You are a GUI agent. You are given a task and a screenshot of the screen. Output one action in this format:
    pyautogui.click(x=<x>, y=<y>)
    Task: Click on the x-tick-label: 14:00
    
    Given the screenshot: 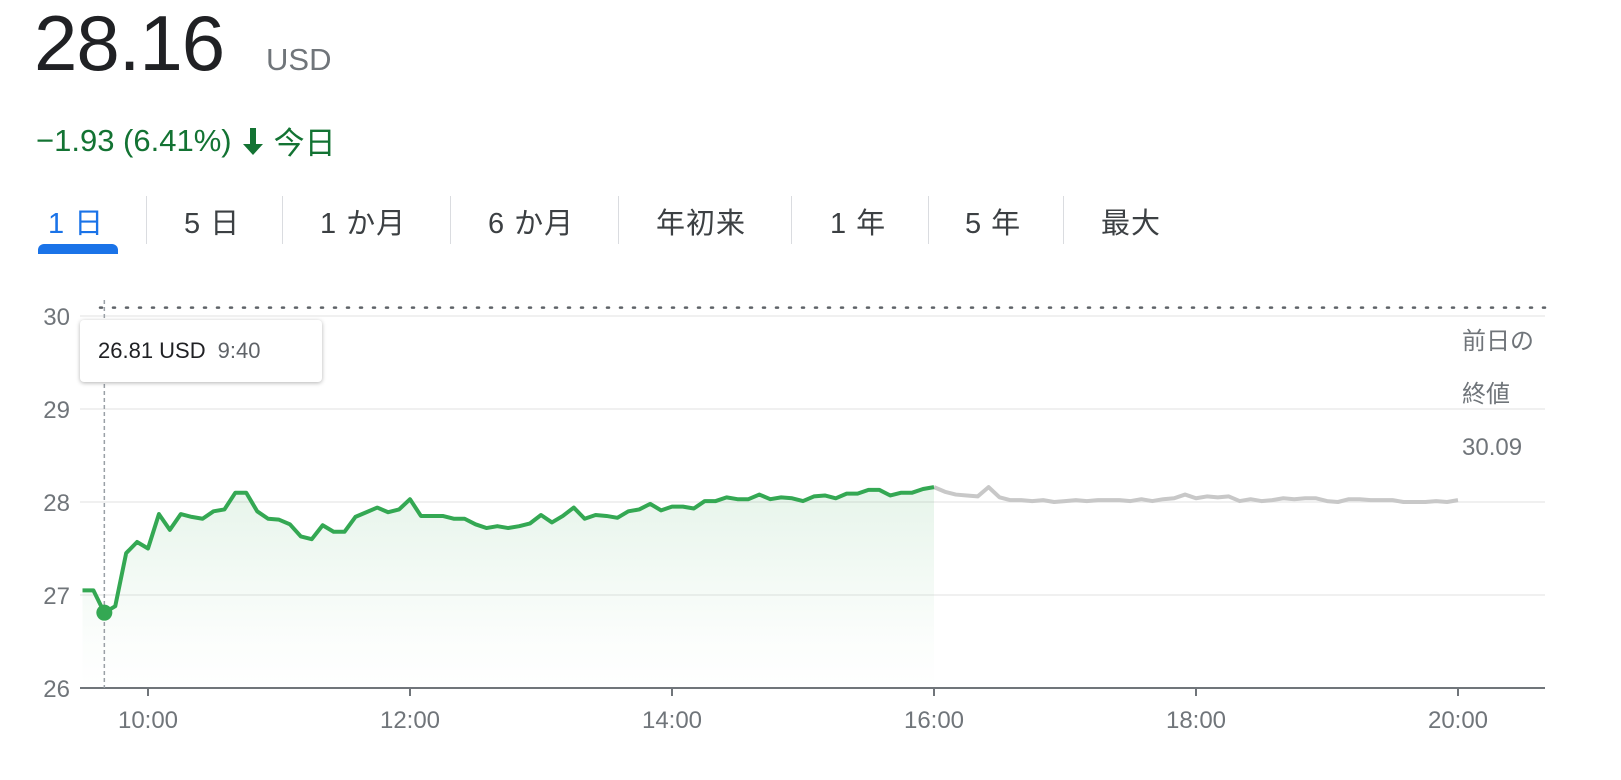 What is the action you would take?
    pyautogui.click(x=672, y=720)
    